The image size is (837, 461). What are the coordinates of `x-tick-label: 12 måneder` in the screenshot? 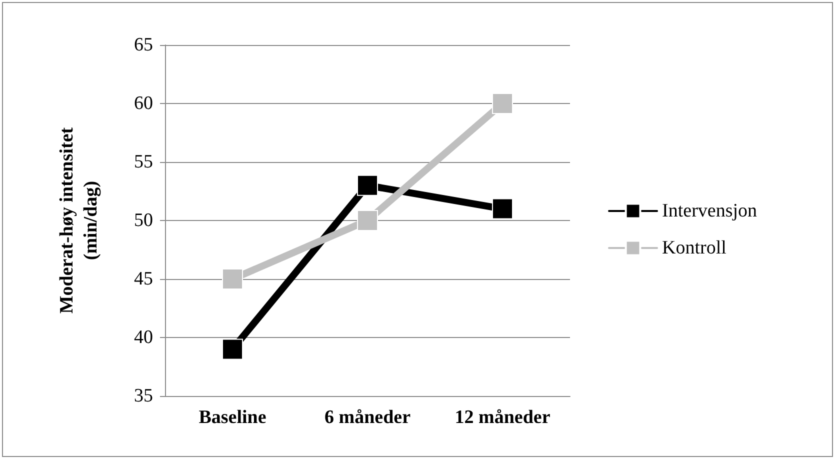 It's located at (502, 417).